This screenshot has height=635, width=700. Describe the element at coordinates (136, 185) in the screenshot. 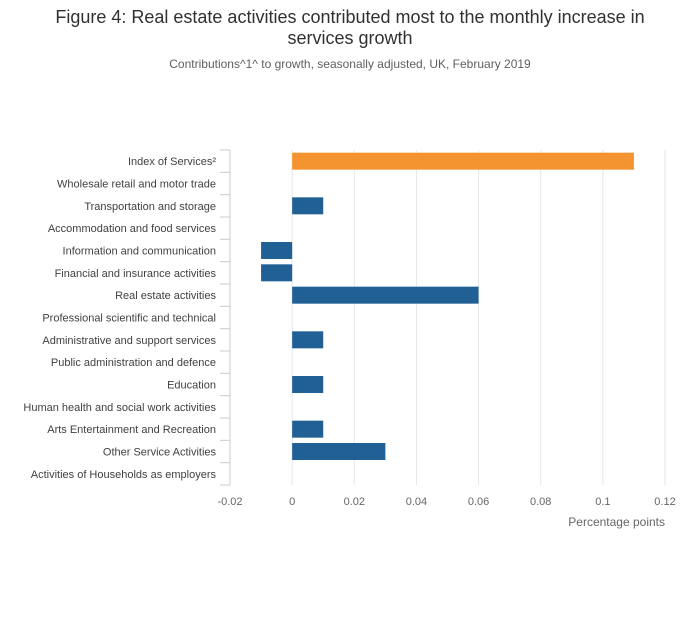

I see `category-label: Wholesale retail and motor trade` at that location.